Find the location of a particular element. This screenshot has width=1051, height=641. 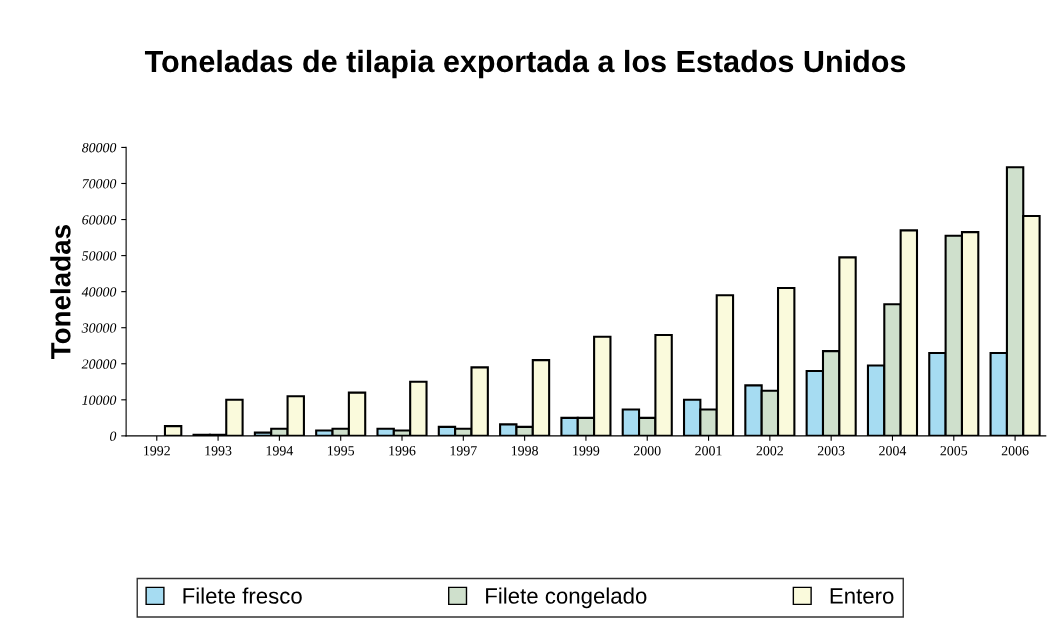

x-tick-label: 1992 is located at coordinates (157, 451).